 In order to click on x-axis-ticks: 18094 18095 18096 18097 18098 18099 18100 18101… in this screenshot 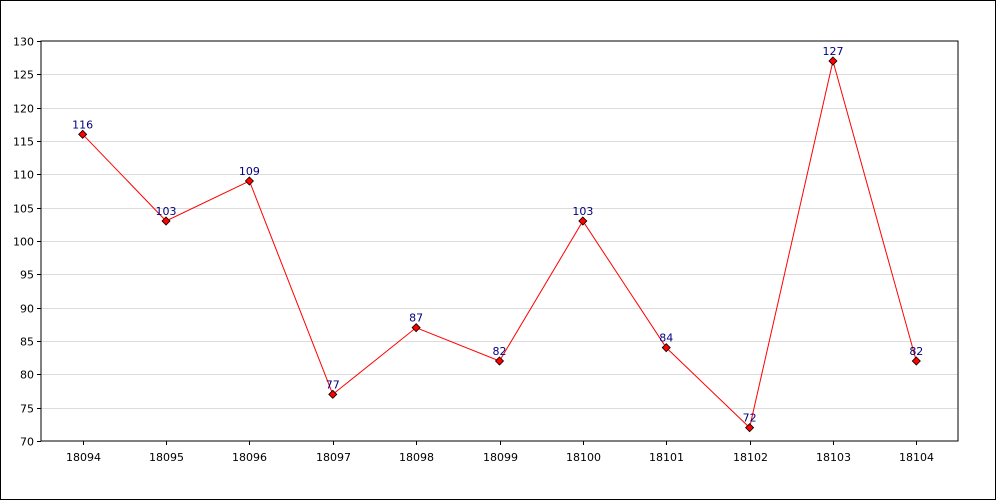, I will do `click(500, 452)`.